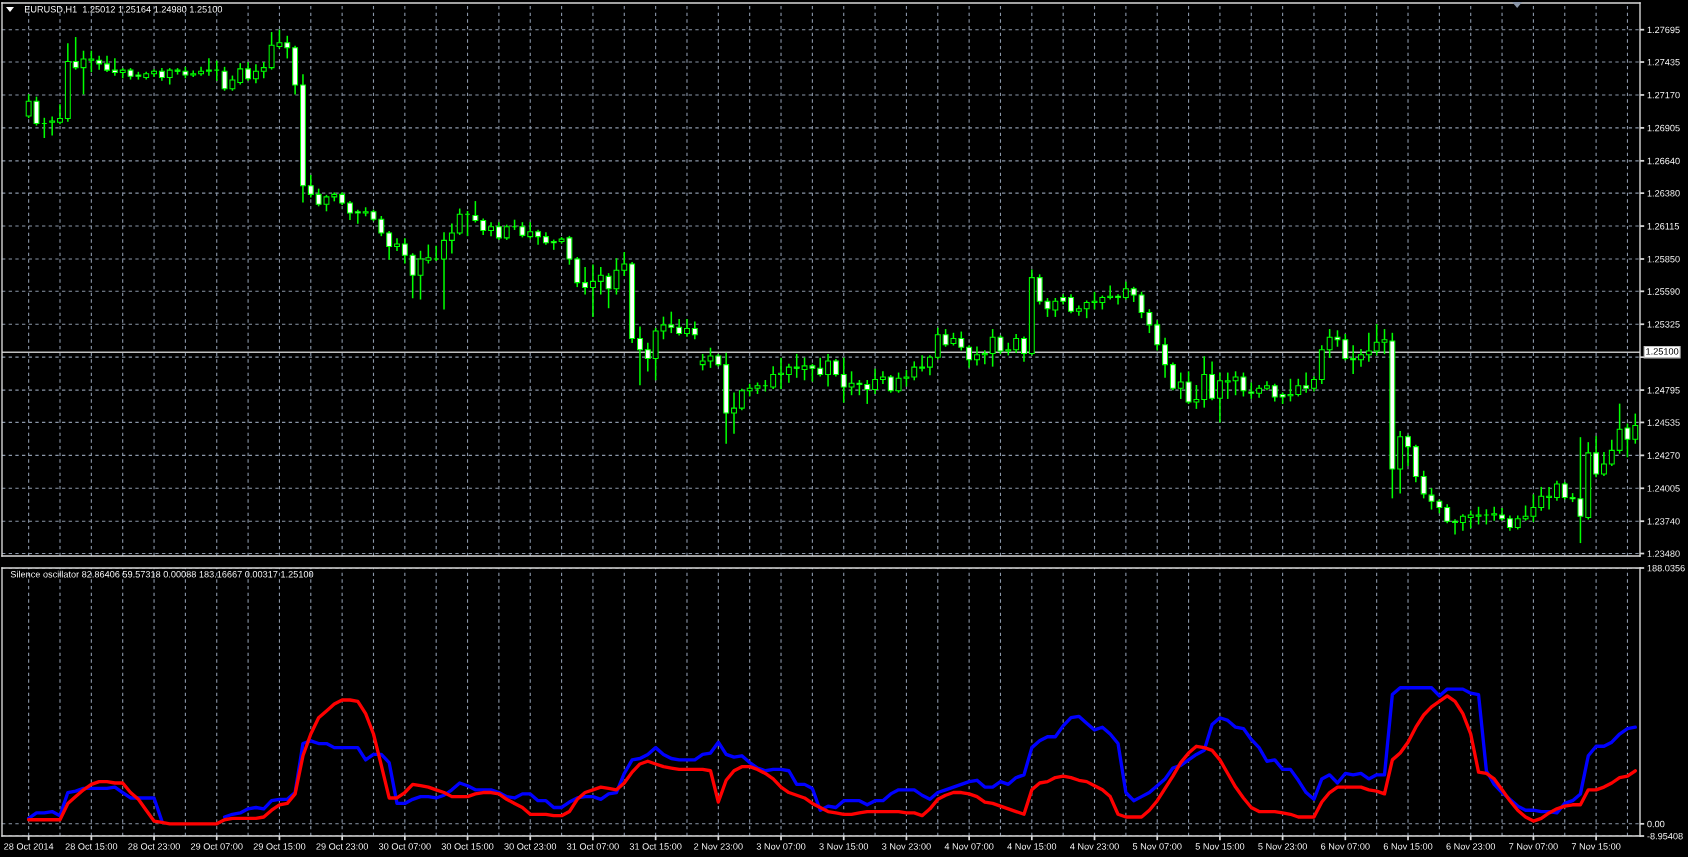 The height and width of the screenshot is (857, 1688). What do you see at coordinates (1408, 846) in the screenshot?
I see `x-tick-label: 6 Nov 15:00` at bounding box center [1408, 846].